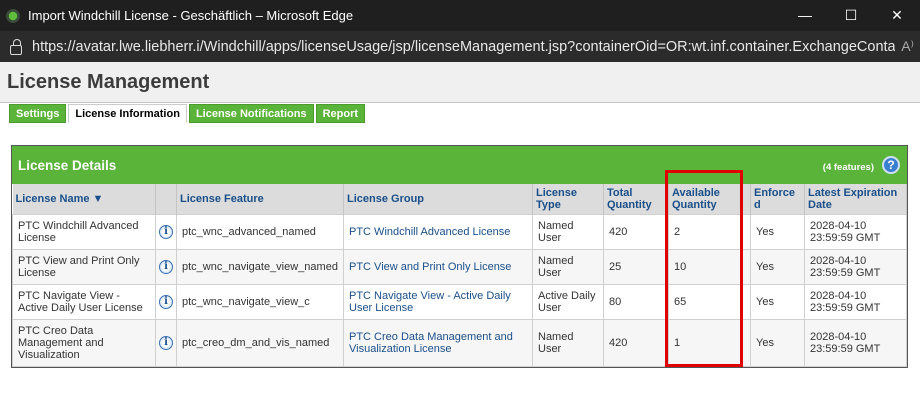  What do you see at coordinates (568, 301) in the screenshot?
I see `license-type: Active Daily User` at bounding box center [568, 301].